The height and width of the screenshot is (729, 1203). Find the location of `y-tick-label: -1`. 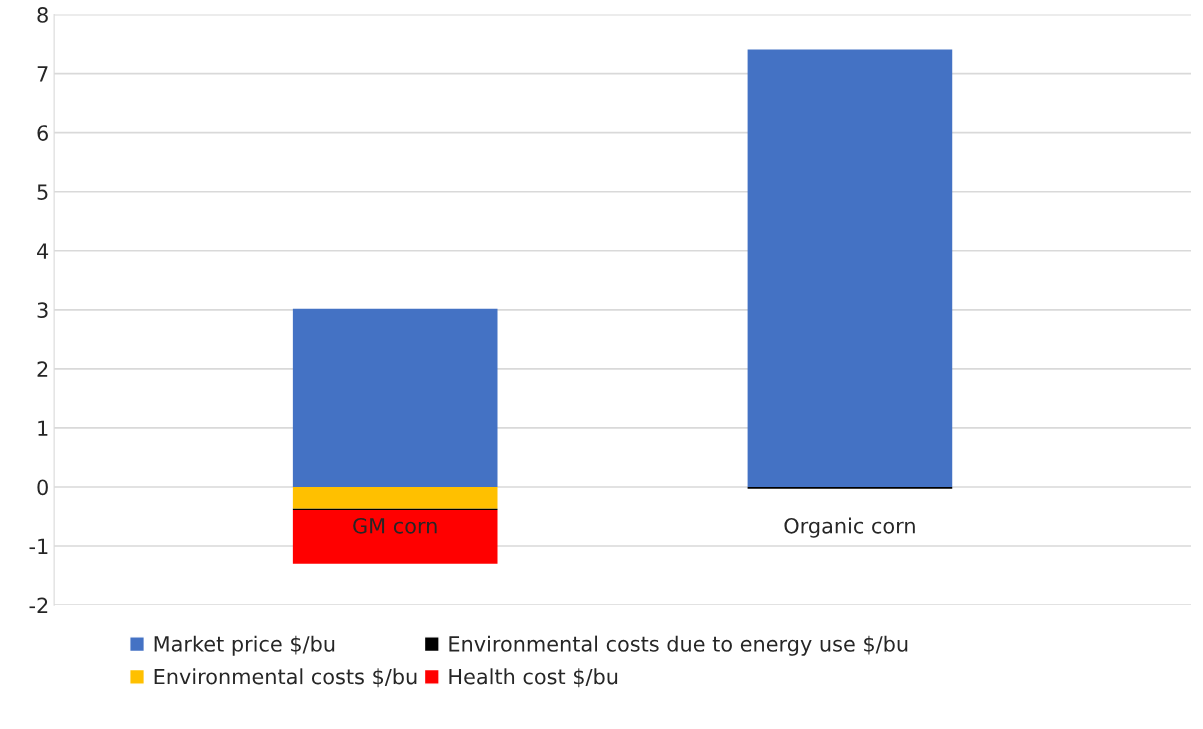

y-tick-label: -1 is located at coordinates (38, 546).